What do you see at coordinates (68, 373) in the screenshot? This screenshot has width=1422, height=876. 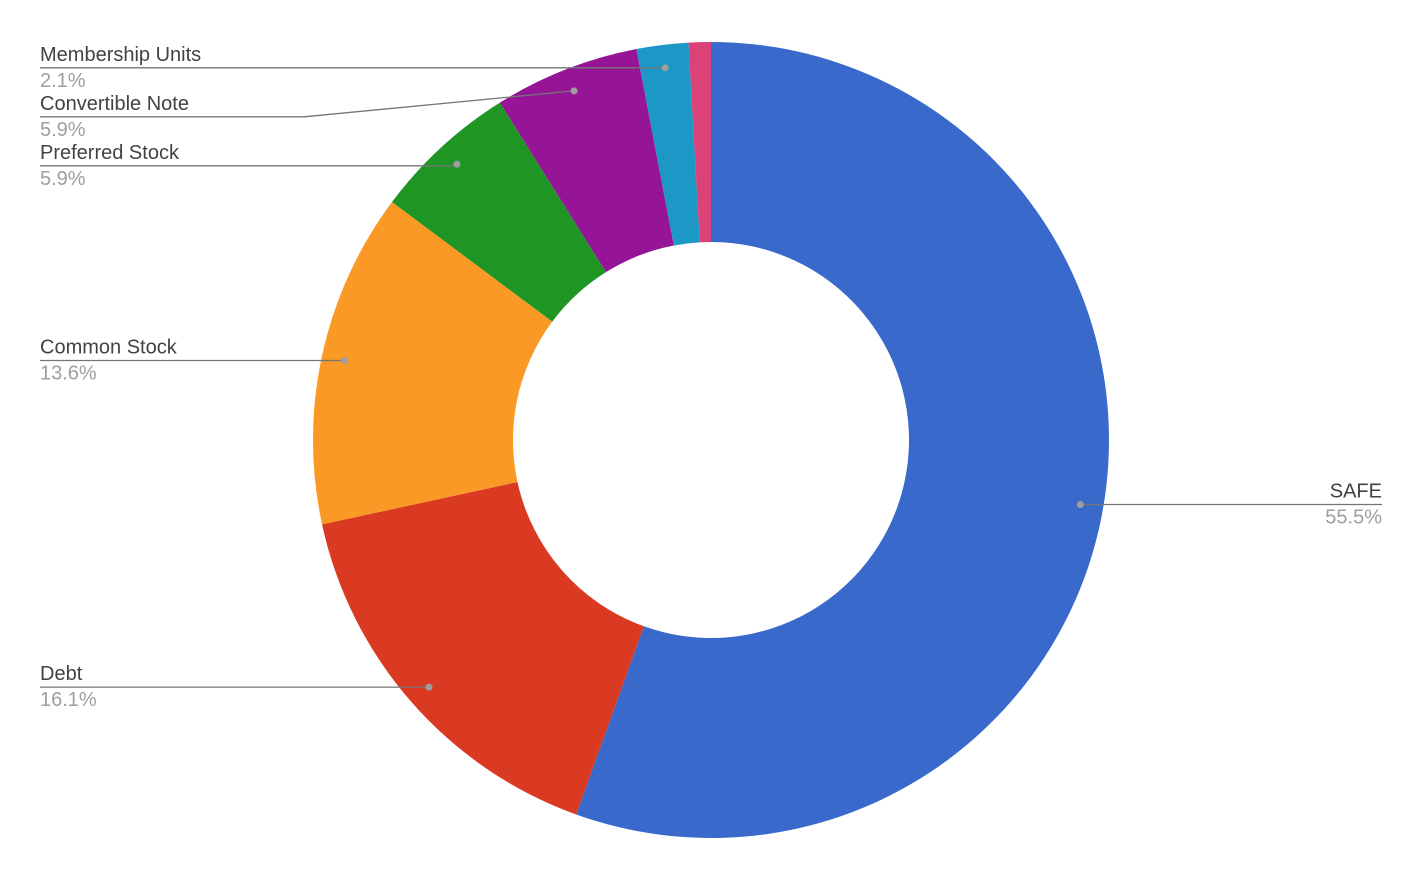 I see `slice-value: 13.6%` at bounding box center [68, 373].